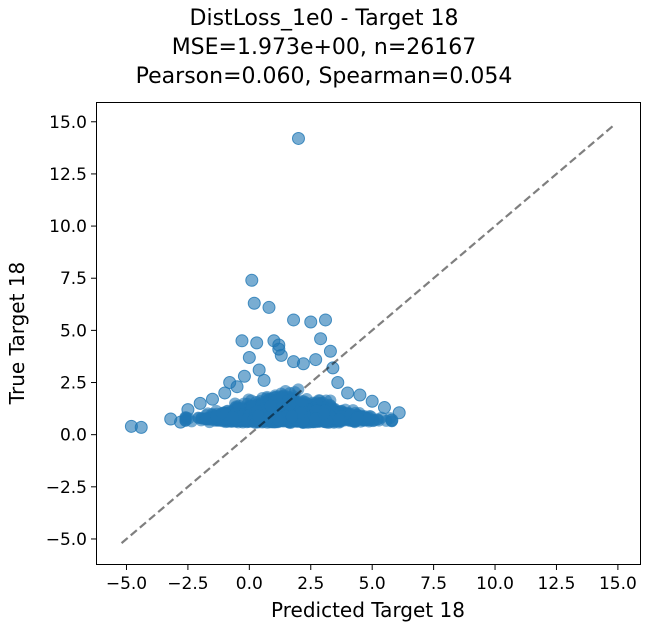 This screenshot has height=632, width=648. I want to click on y-tick-label: −5.0, so click(66, 540).